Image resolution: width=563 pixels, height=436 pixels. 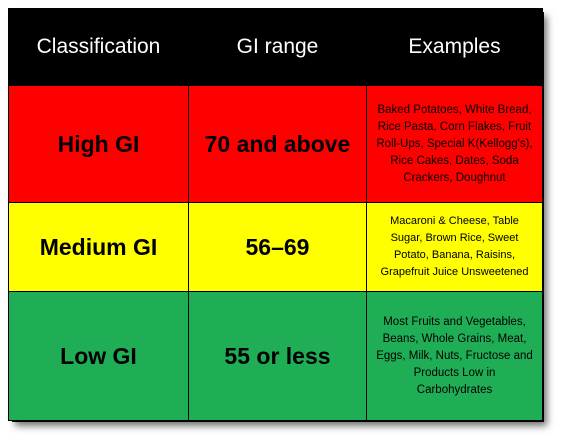 I want to click on range-cell-high: 70 and above, so click(x=277, y=144).